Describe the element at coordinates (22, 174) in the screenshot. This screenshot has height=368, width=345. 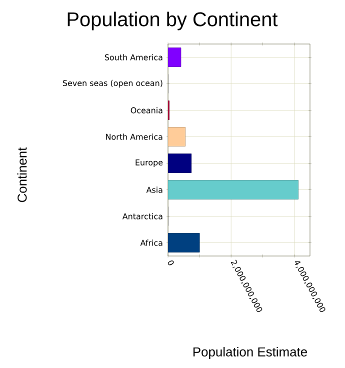
I see `y-axis-title: Continent` at that location.